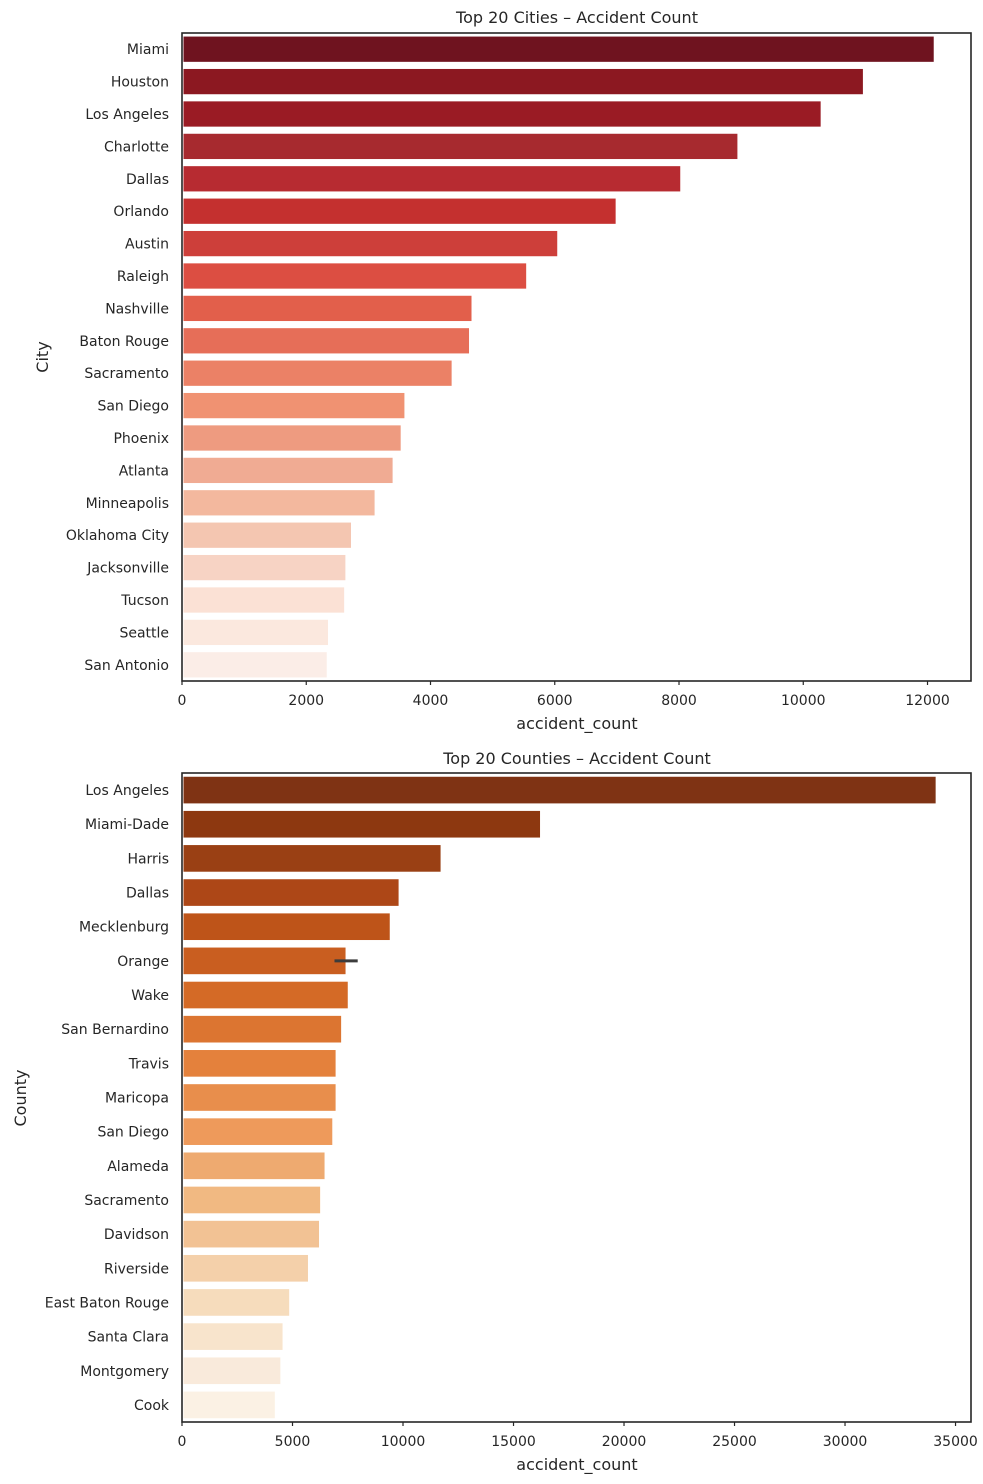 This screenshot has height=1484, width=983. What do you see at coordinates (679, 701) in the screenshot?
I see `x-tick-label: 8000` at bounding box center [679, 701].